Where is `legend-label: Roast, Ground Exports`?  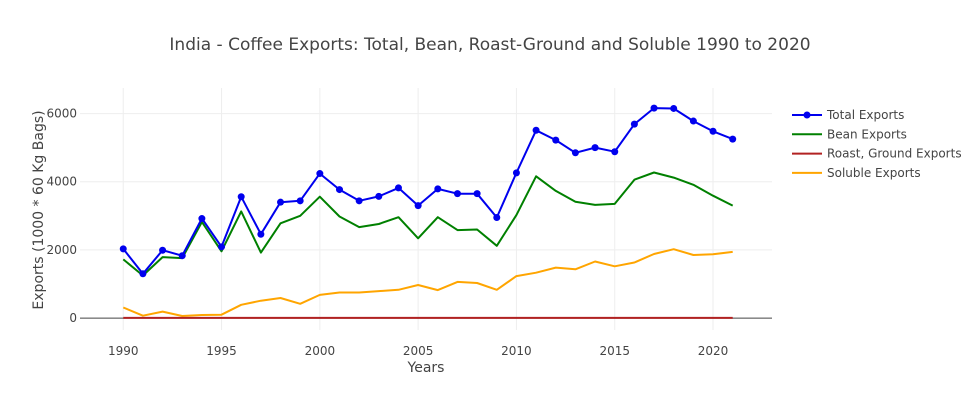 legend-label: Roast, Ground Exports is located at coordinates (894, 154).